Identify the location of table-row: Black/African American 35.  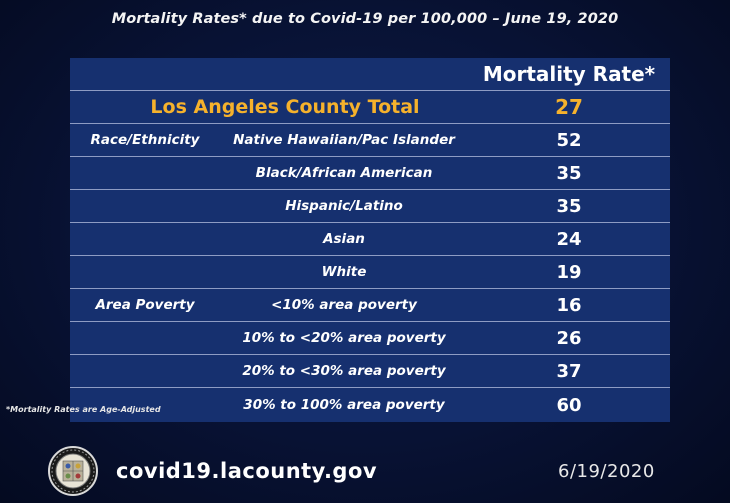
(370, 173).